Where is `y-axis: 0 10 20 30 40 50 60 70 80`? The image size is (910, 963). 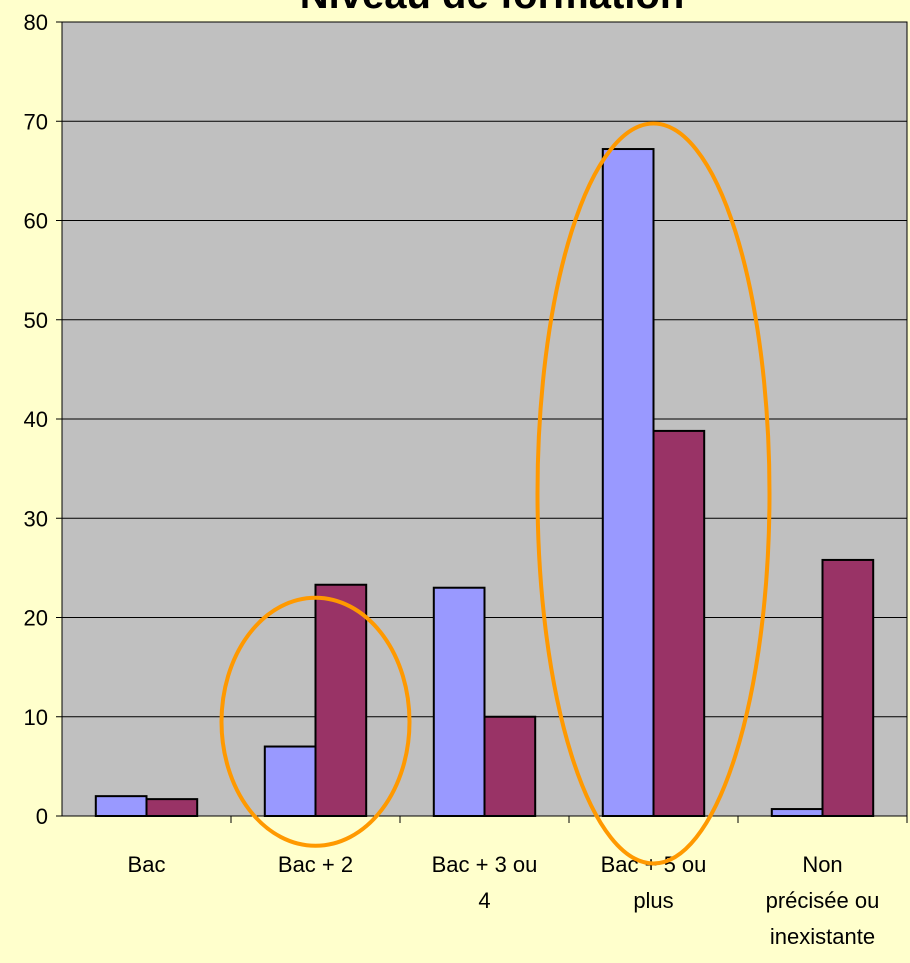 y-axis: 0 10 20 30 40 50 60 70 80 is located at coordinates (43, 419).